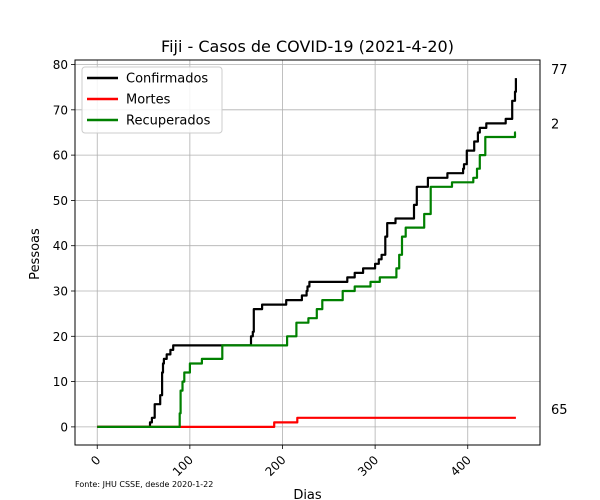 The image size is (600, 500). What do you see at coordinates (95, 460) in the screenshot?
I see `x-tick-label: 0` at bounding box center [95, 460].